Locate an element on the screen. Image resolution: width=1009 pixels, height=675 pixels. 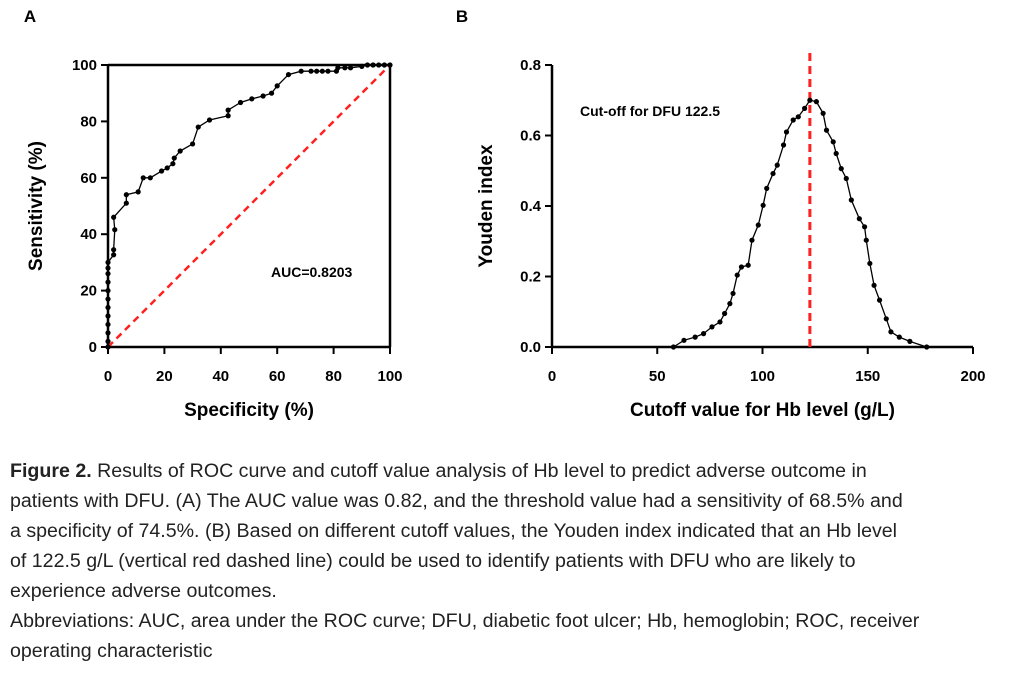
x-tick-label: 80 is located at coordinates (333, 376).